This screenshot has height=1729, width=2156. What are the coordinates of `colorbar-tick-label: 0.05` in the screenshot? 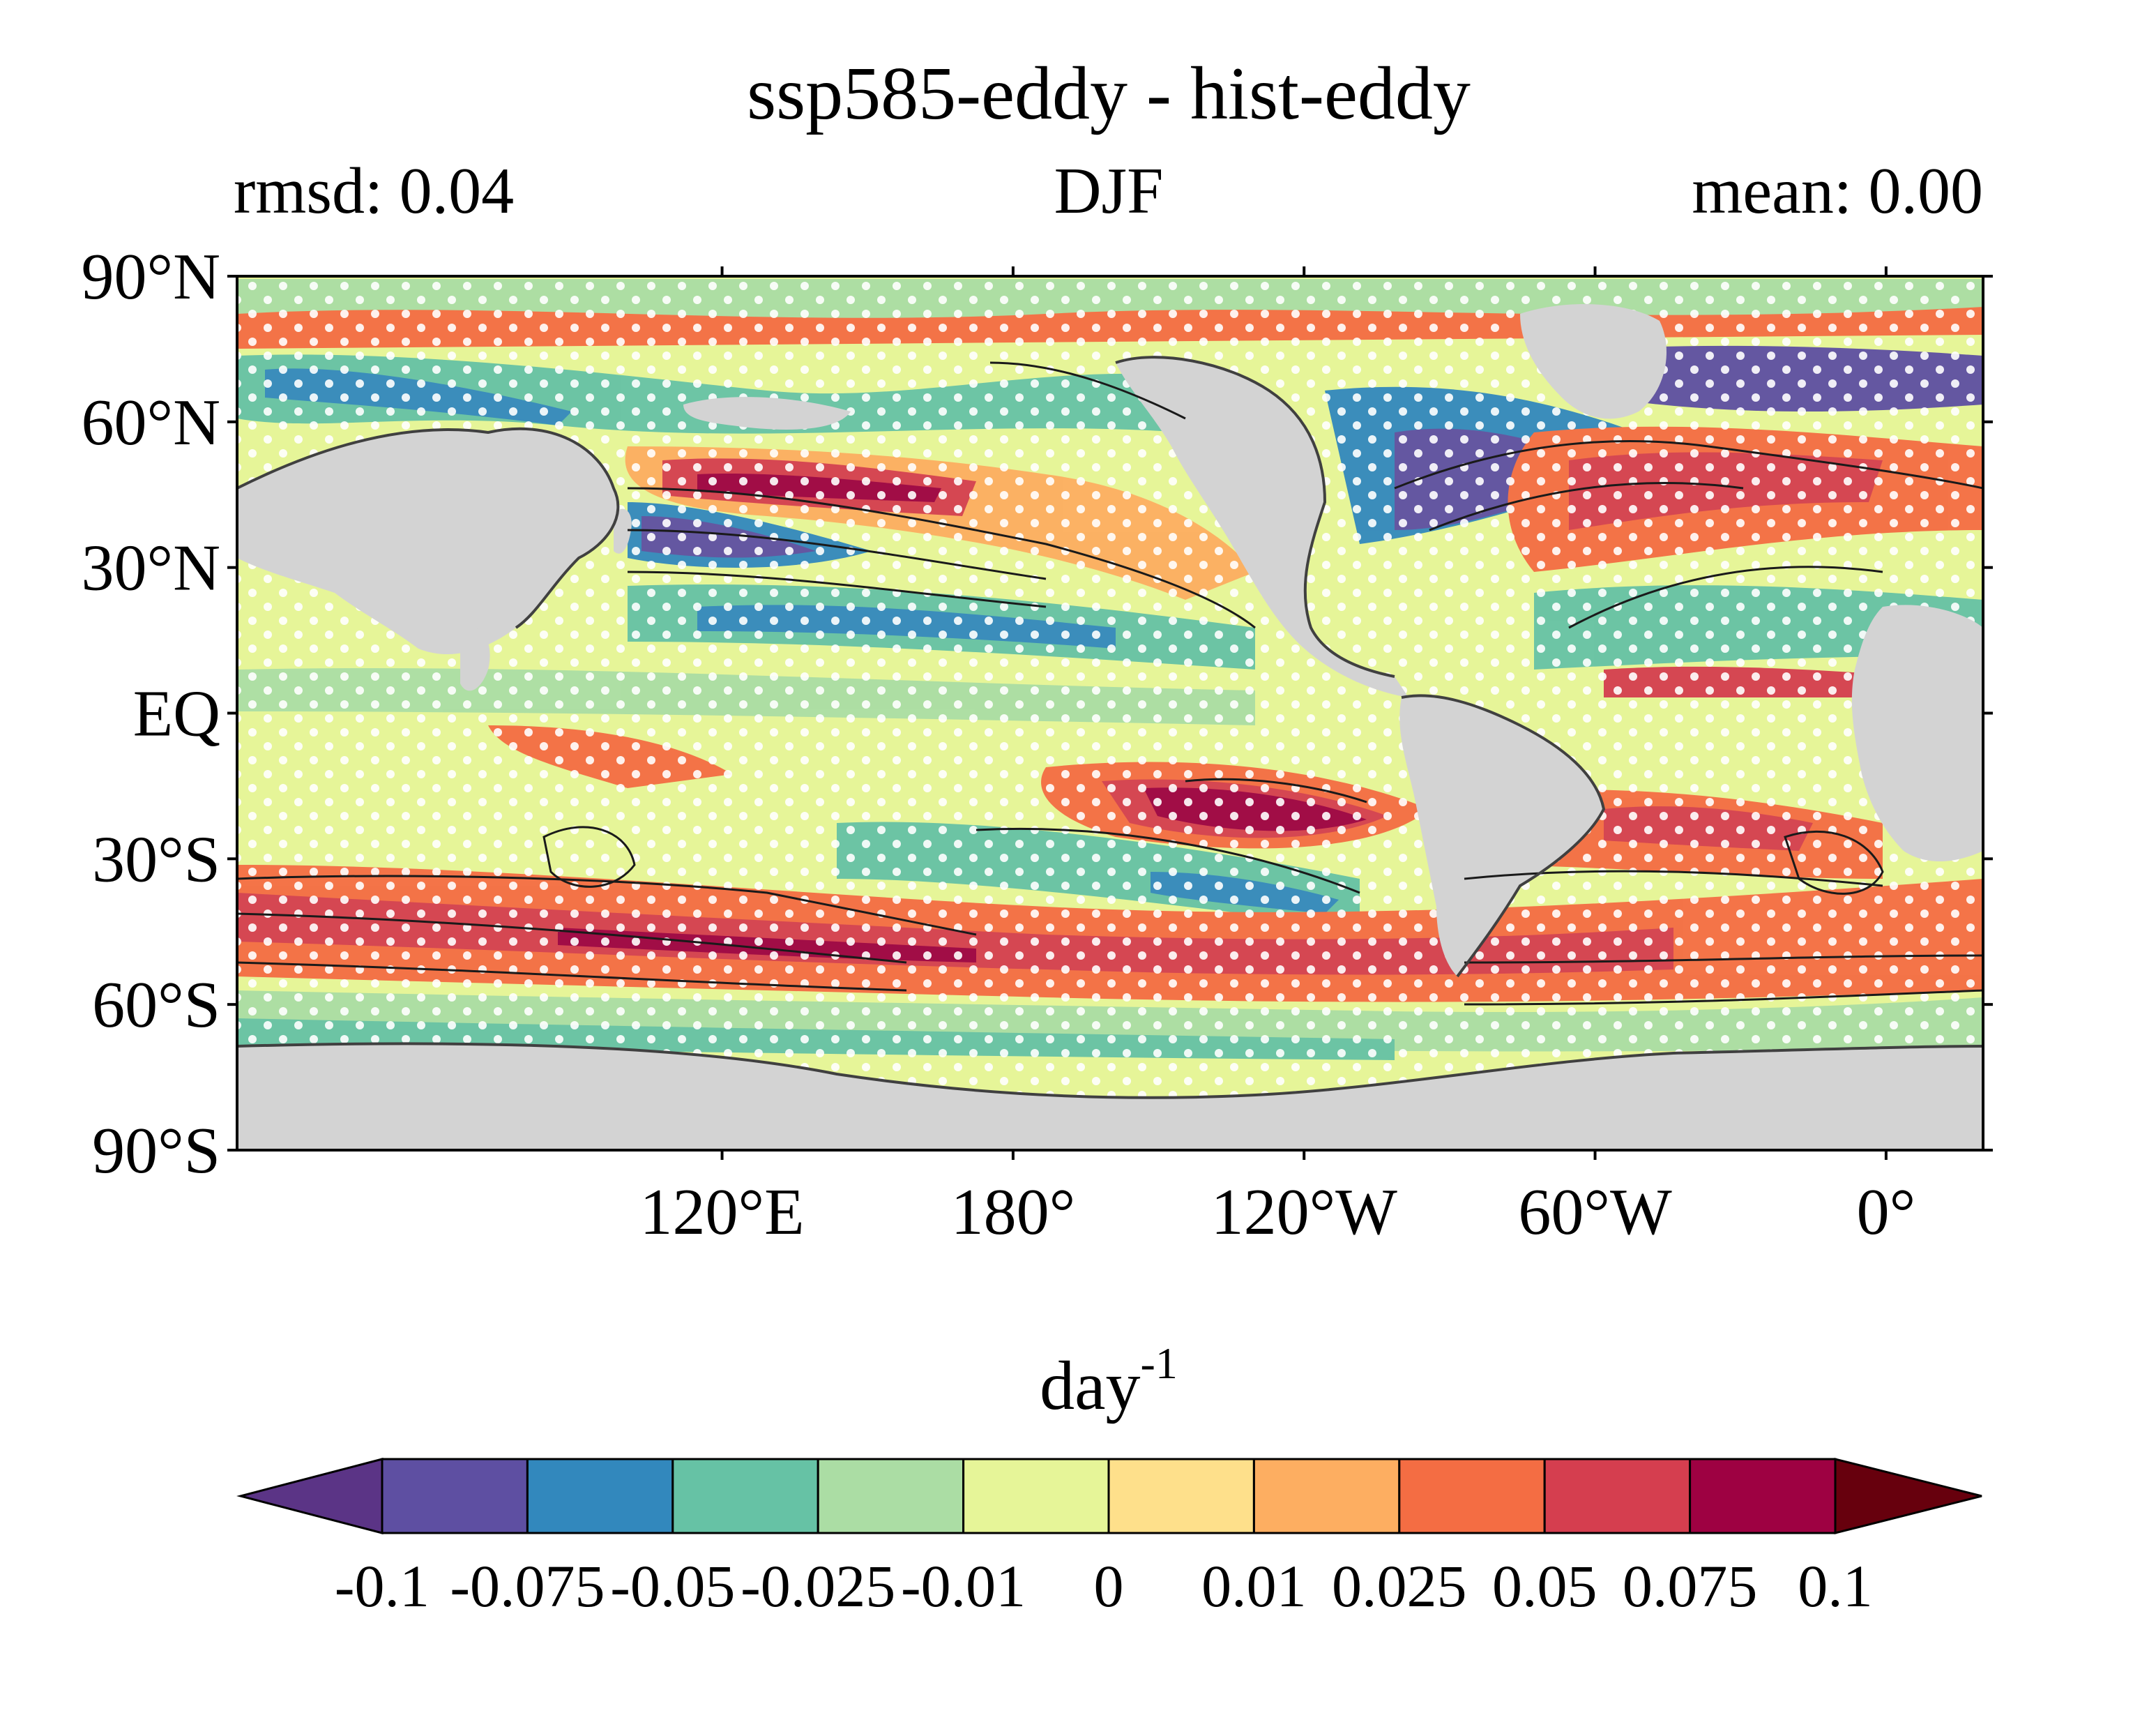 It's located at (1544, 1586).